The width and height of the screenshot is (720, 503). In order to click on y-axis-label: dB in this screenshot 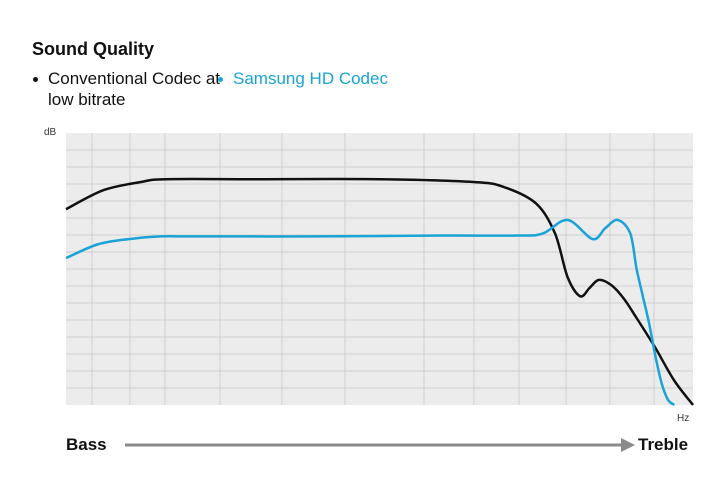, I will do `click(50, 132)`.